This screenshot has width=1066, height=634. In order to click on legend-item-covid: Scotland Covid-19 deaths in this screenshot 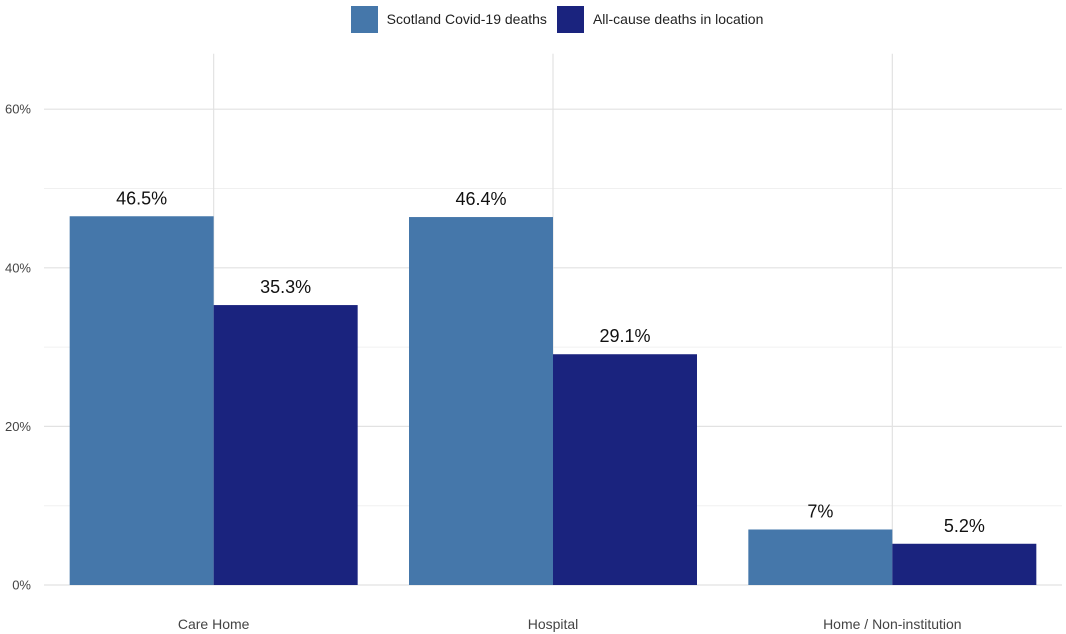, I will do `click(448, 19)`.